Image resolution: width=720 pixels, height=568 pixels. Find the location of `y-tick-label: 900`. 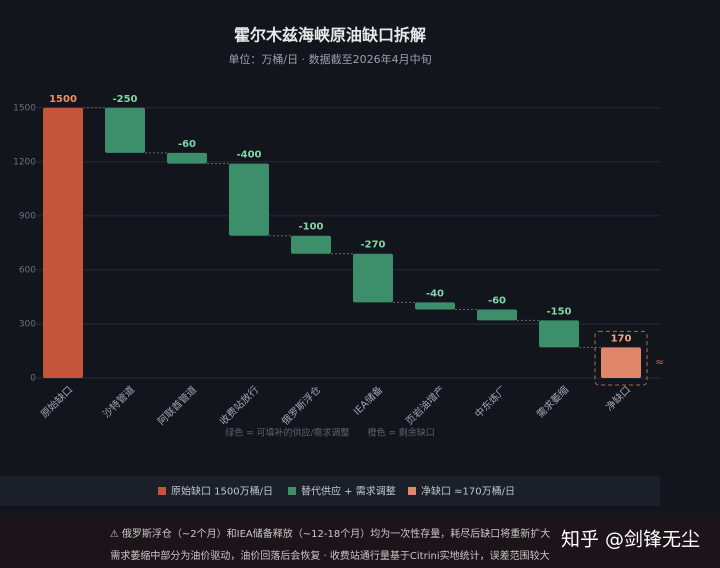

y-tick-label: 900 is located at coordinates (27, 216).